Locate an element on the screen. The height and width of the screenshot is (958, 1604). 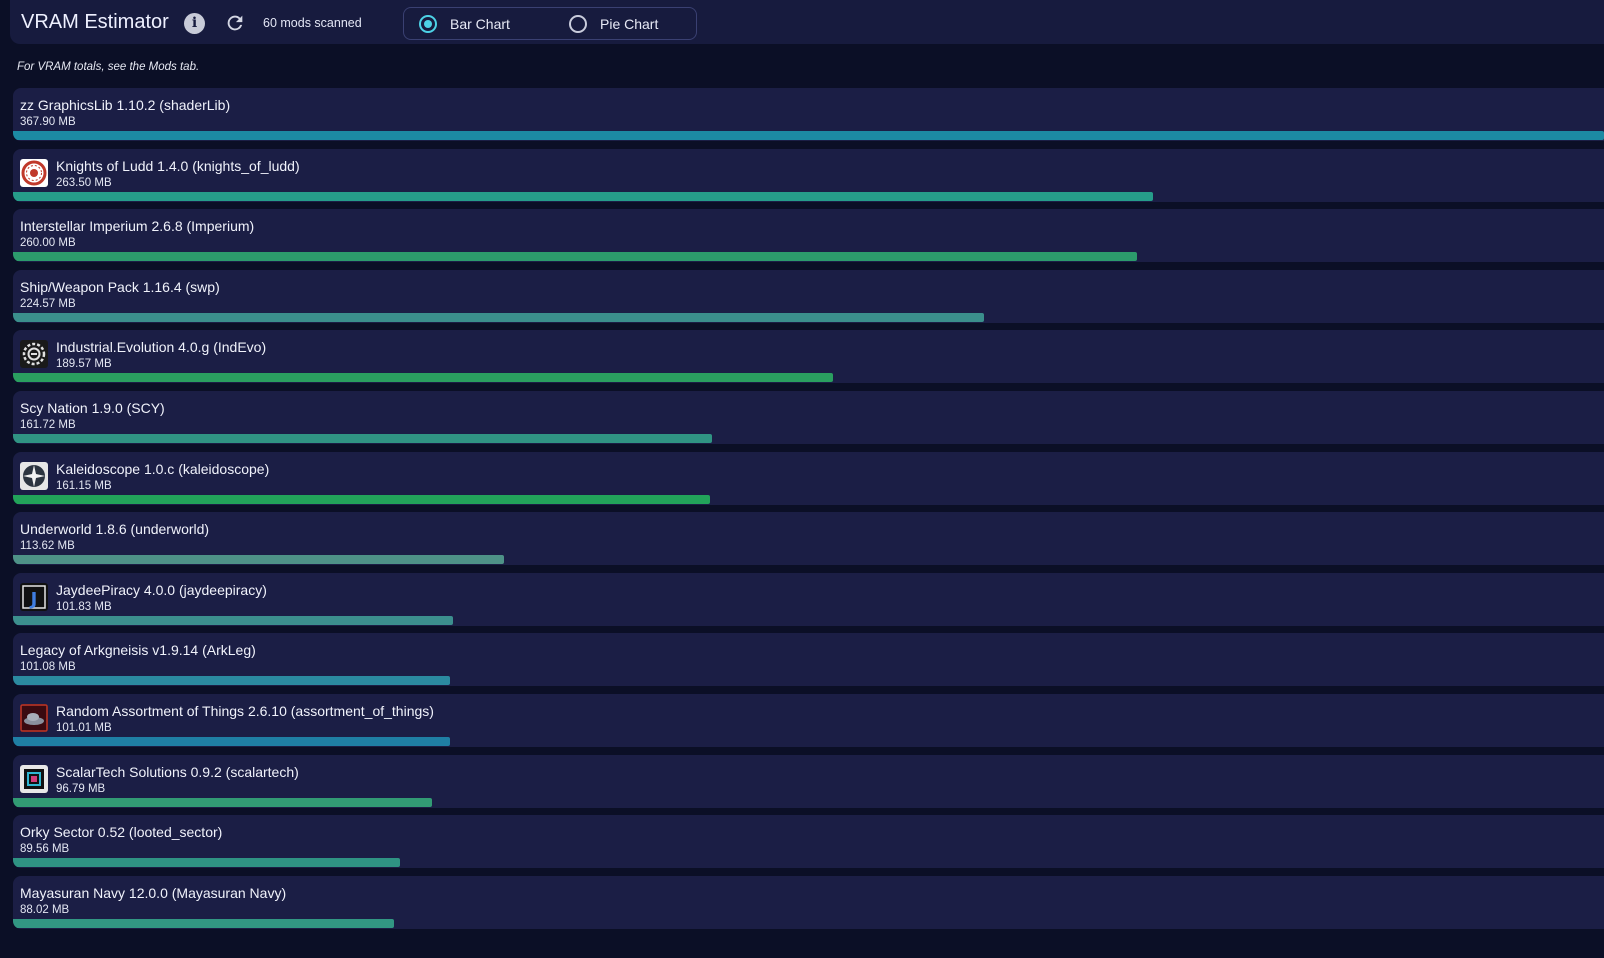
bar-chart-label: Bar Chart is located at coordinates (480, 24).